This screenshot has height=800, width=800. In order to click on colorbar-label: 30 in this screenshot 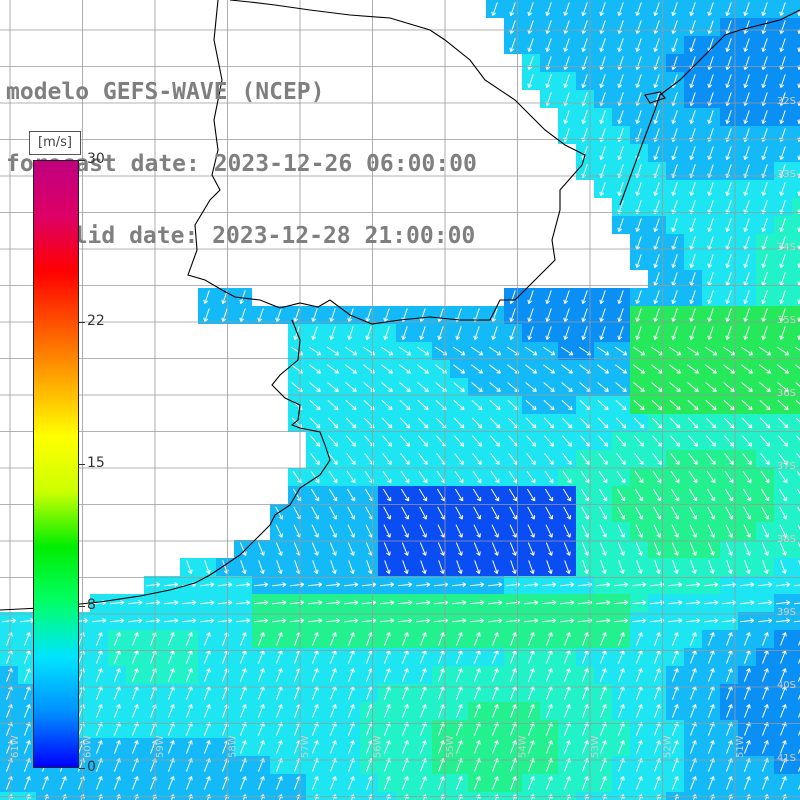, I will do `click(96, 159)`.